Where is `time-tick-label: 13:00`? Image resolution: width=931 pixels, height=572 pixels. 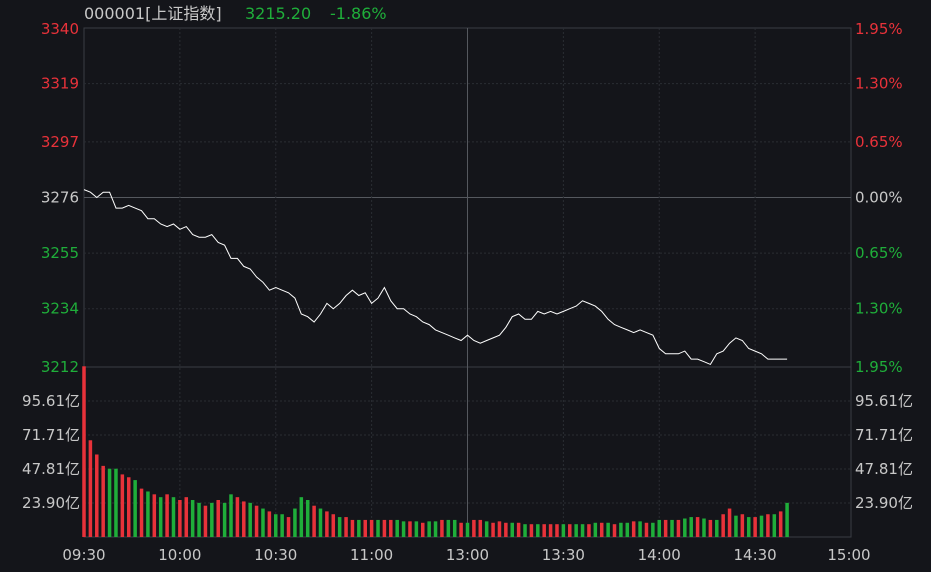 time-tick-label: 13:00 is located at coordinates (467, 555).